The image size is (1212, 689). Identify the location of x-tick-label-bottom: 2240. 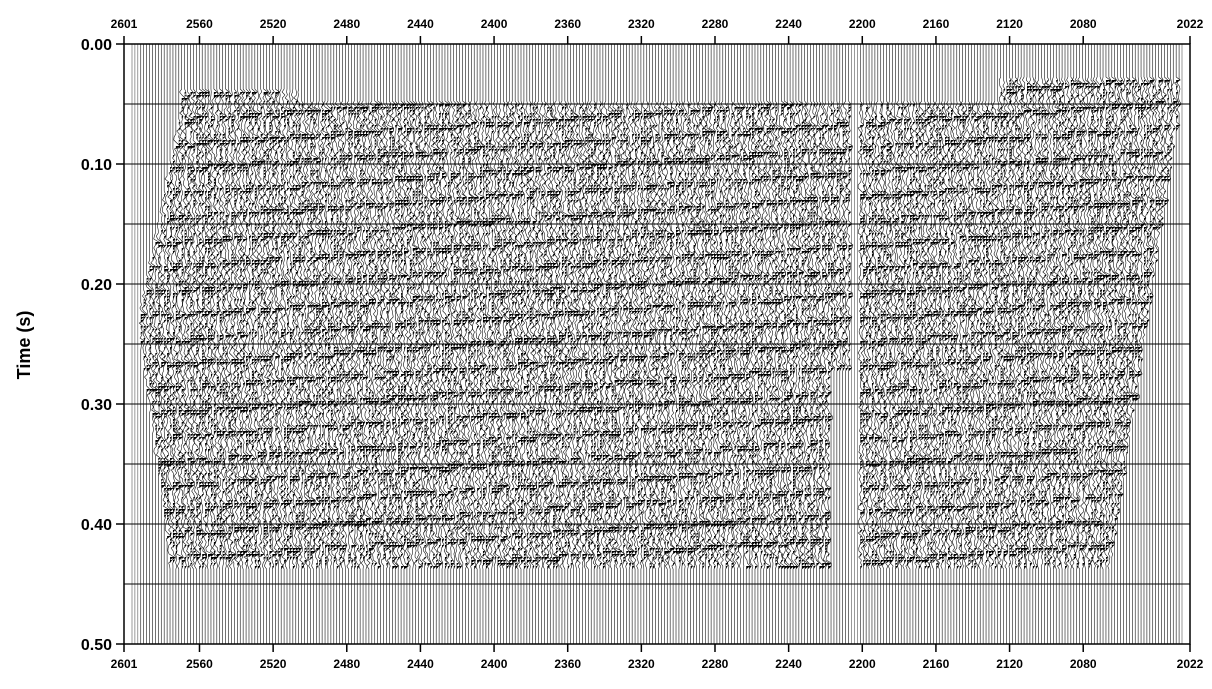
(788, 664).